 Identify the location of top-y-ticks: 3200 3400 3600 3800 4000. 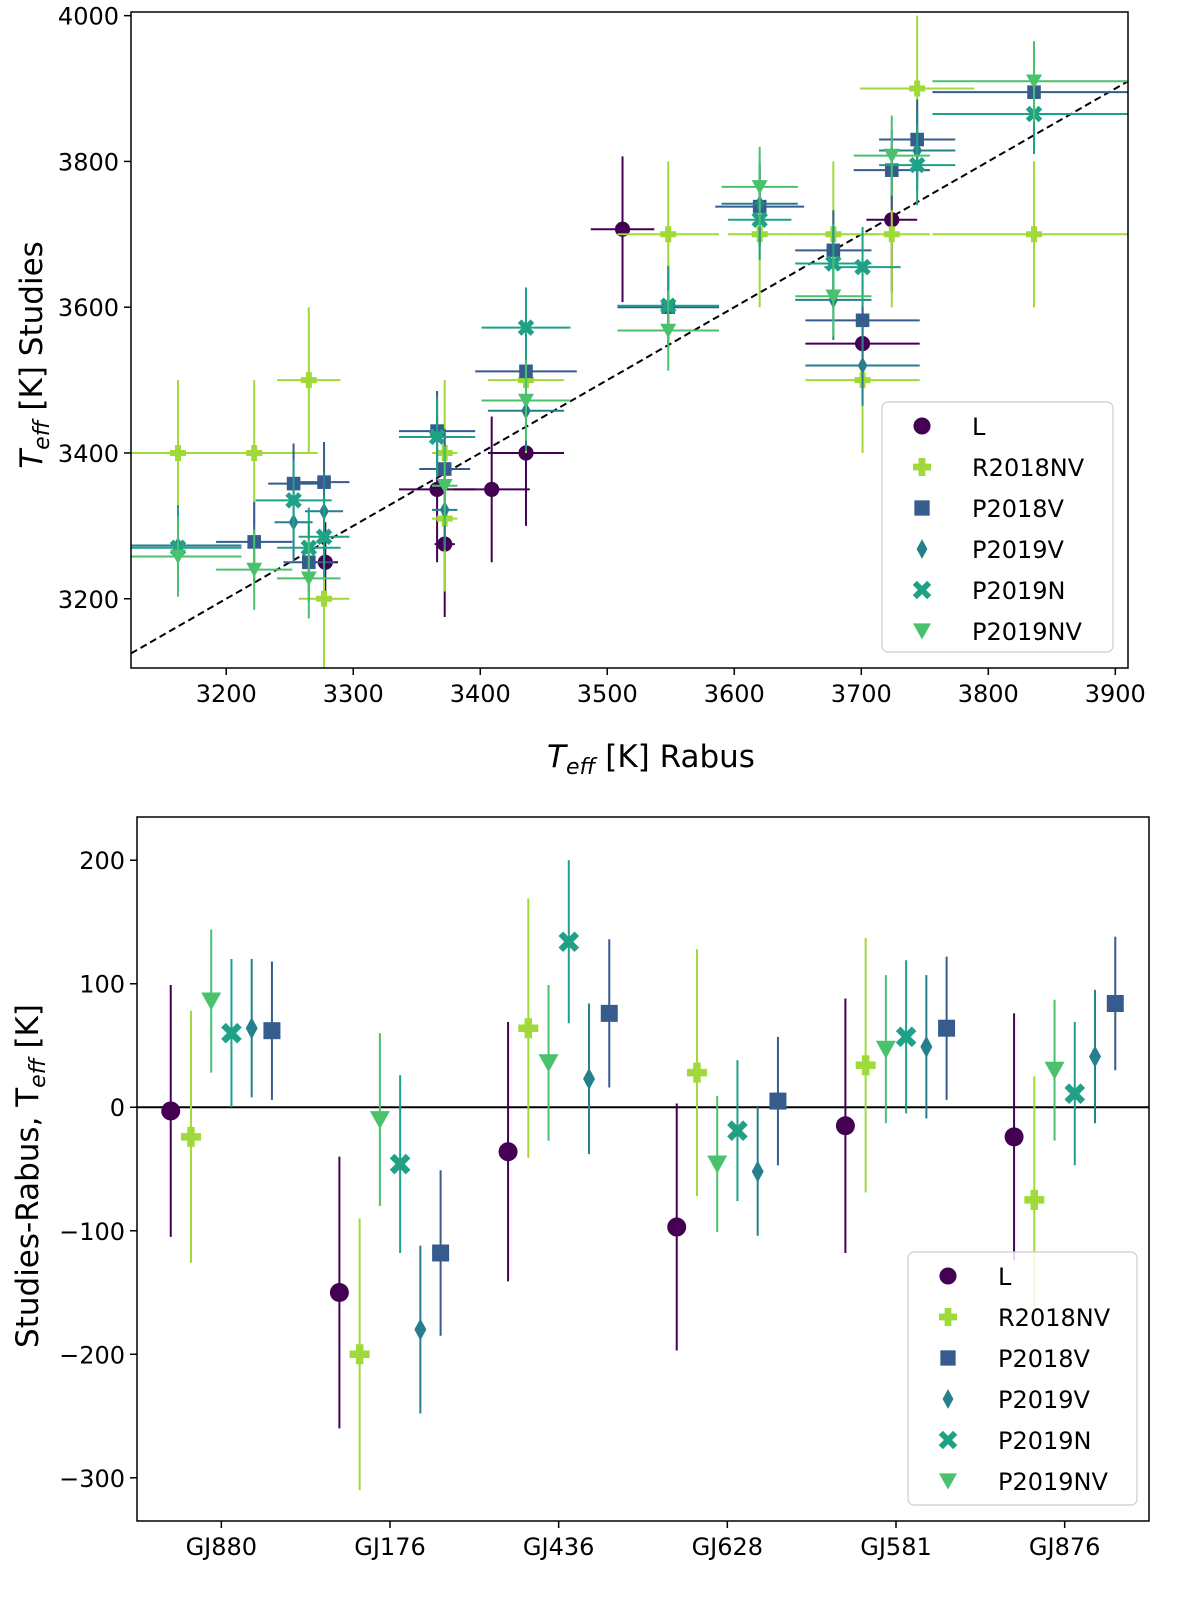
(94, 308).